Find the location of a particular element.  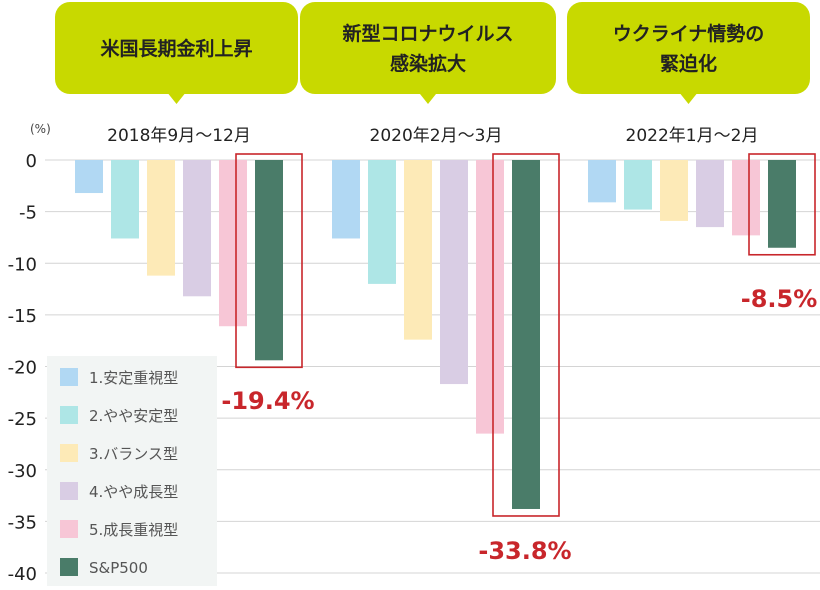

y-tick-label: -40 is located at coordinates (22, 574).